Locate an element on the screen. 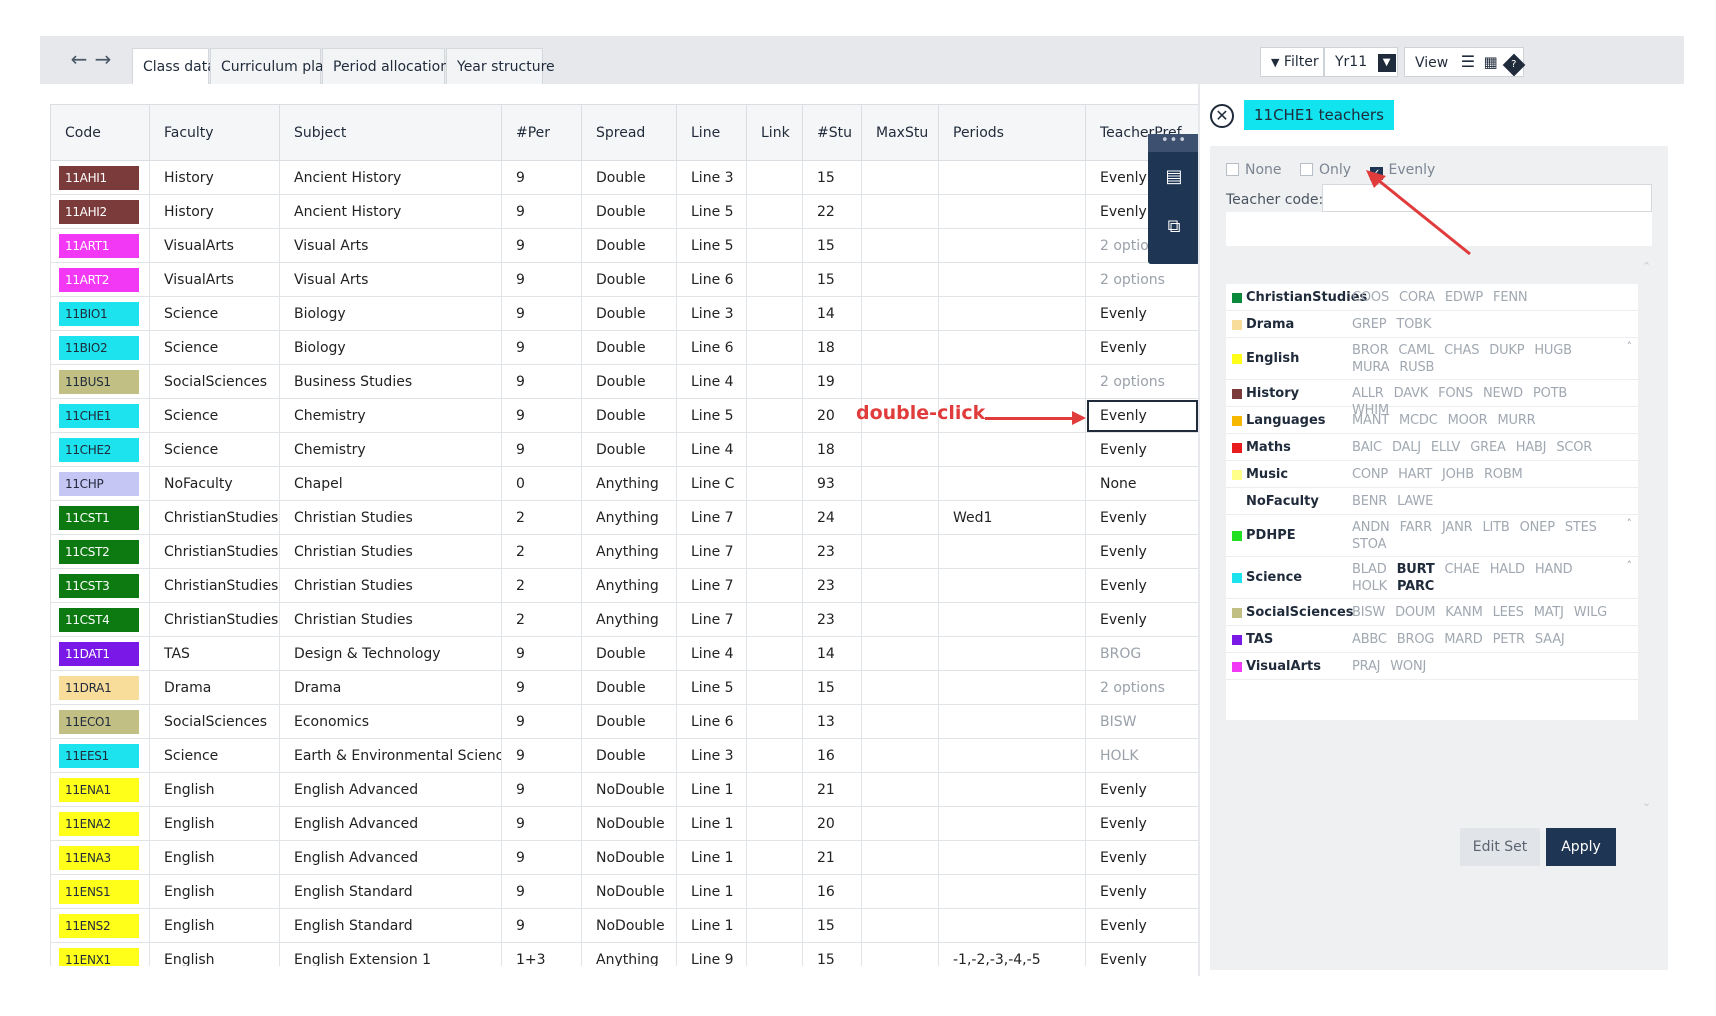 The width and height of the screenshot is (1716, 1016). teacher-code: CAML is located at coordinates (1416, 350).